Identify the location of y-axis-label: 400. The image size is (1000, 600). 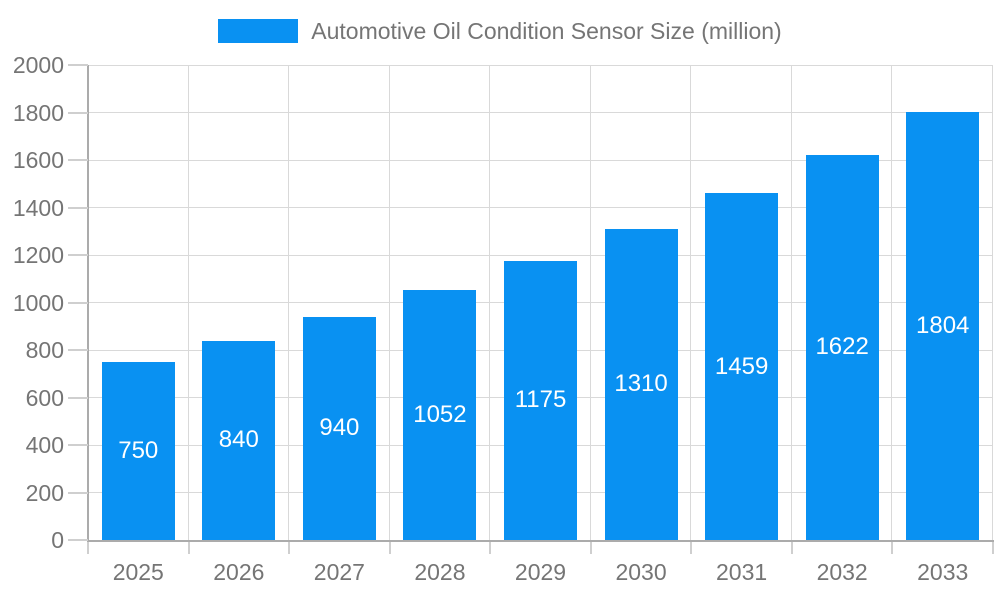
(44, 445).